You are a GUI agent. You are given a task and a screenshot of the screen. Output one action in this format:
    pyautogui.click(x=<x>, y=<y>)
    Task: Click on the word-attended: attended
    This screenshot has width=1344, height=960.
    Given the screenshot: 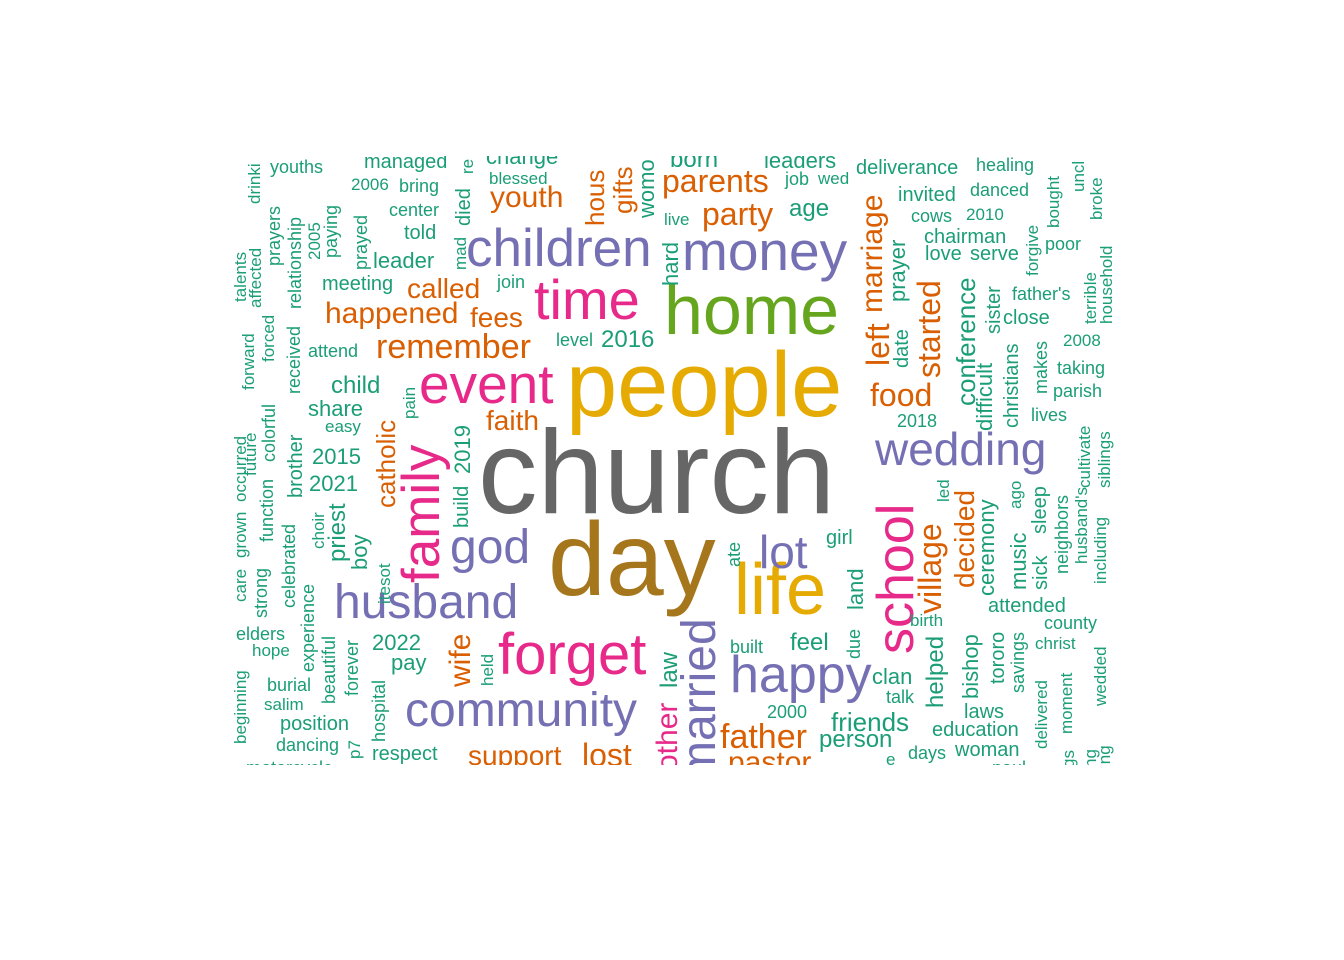 What is the action you would take?
    pyautogui.click(x=1027, y=606)
    